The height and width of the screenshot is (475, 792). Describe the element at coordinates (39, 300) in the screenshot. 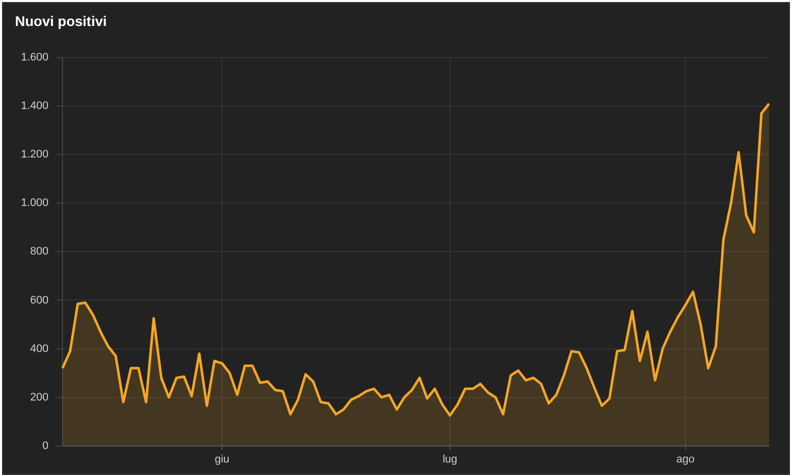

I see `y-tick-label: 600` at that location.